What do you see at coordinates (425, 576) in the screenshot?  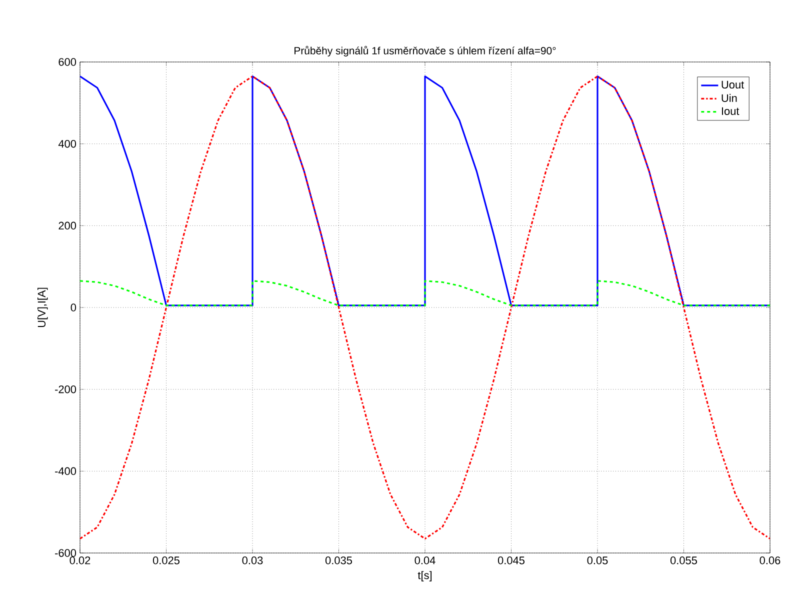 I see `x-axis-title: t[s]` at bounding box center [425, 576].